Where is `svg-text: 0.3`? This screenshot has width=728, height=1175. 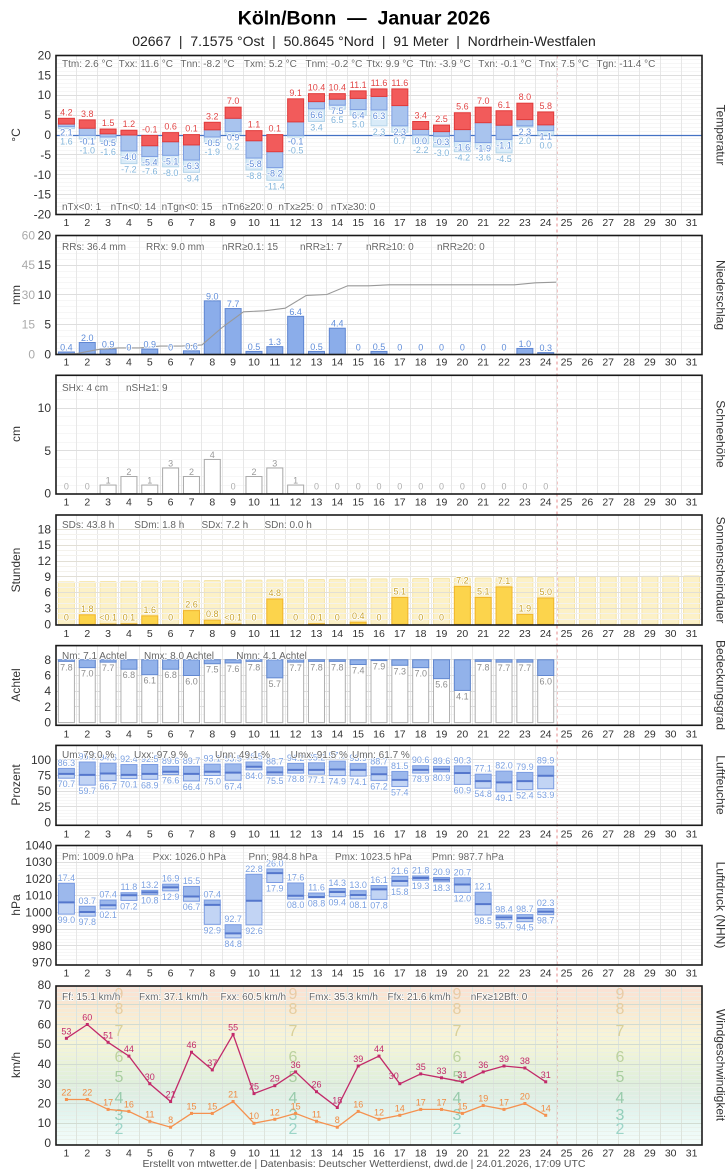 svg-text: 0.3 is located at coordinates (545, 348).